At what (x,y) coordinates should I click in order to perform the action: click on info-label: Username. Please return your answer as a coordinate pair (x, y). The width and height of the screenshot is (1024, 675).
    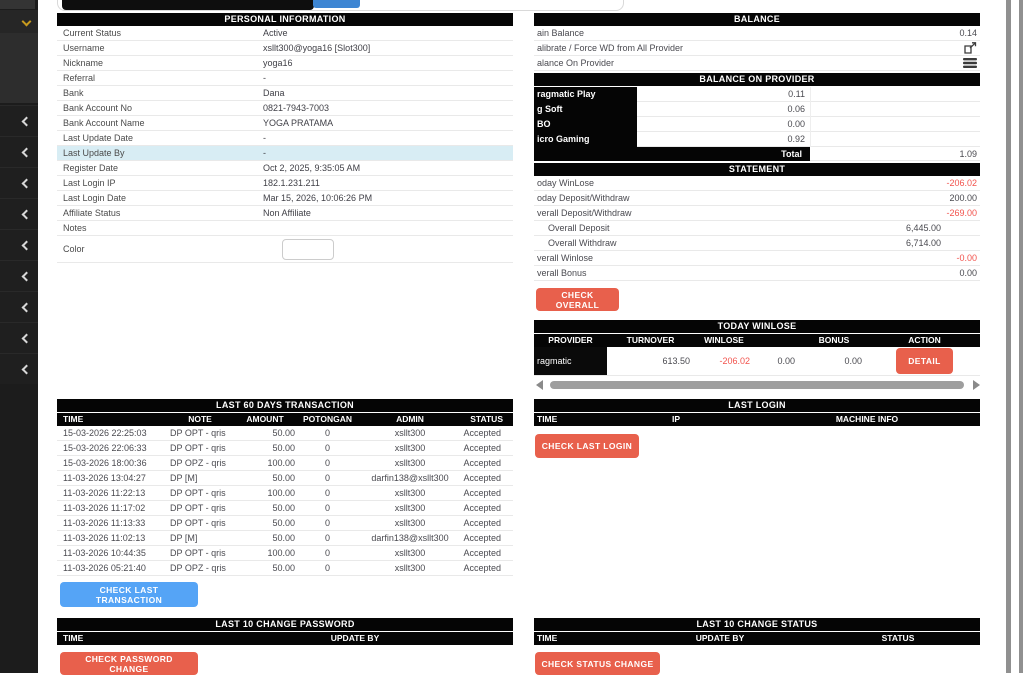
    Looking at the image, I should click on (84, 48).